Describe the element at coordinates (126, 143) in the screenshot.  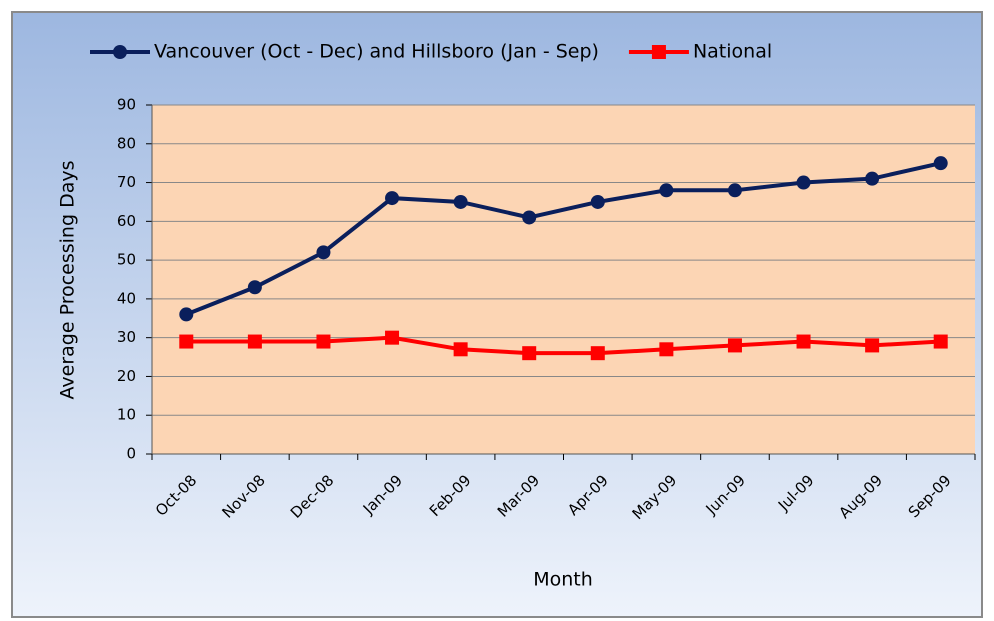
I see `y-tick-label: 80` at that location.